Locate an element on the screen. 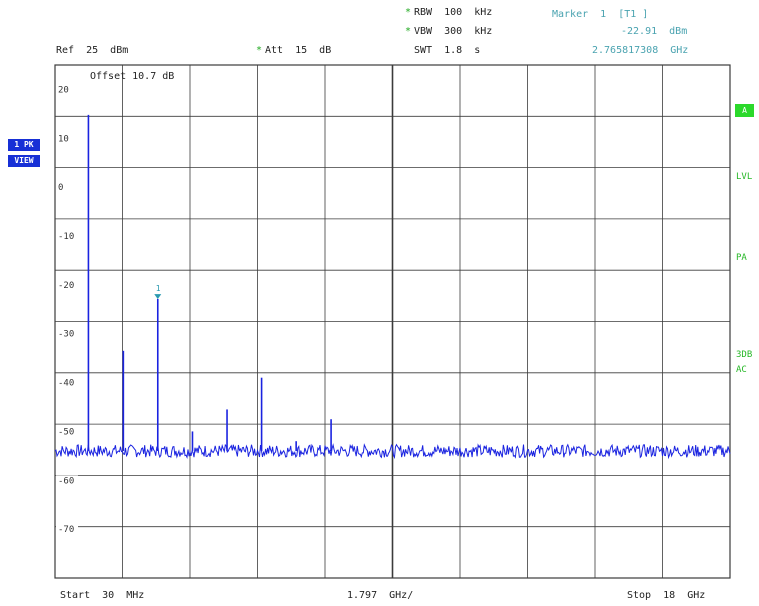 This screenshot has width=759, height=606. trace-a-indicator: A is located at coordinates (744, 110).